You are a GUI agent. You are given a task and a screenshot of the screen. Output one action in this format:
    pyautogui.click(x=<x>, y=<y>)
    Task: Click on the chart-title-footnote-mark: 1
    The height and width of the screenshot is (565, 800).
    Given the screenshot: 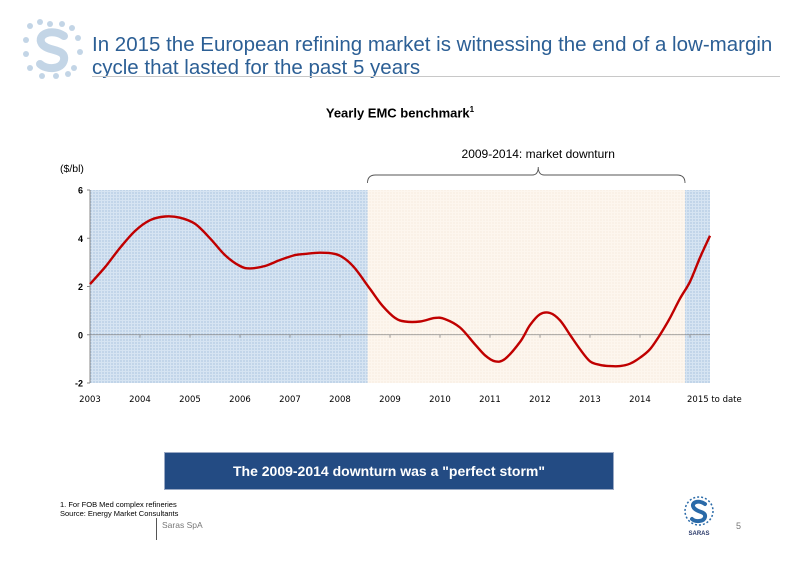 What is the action you would take?
    pyautogui.click(x=472, y=109)
    